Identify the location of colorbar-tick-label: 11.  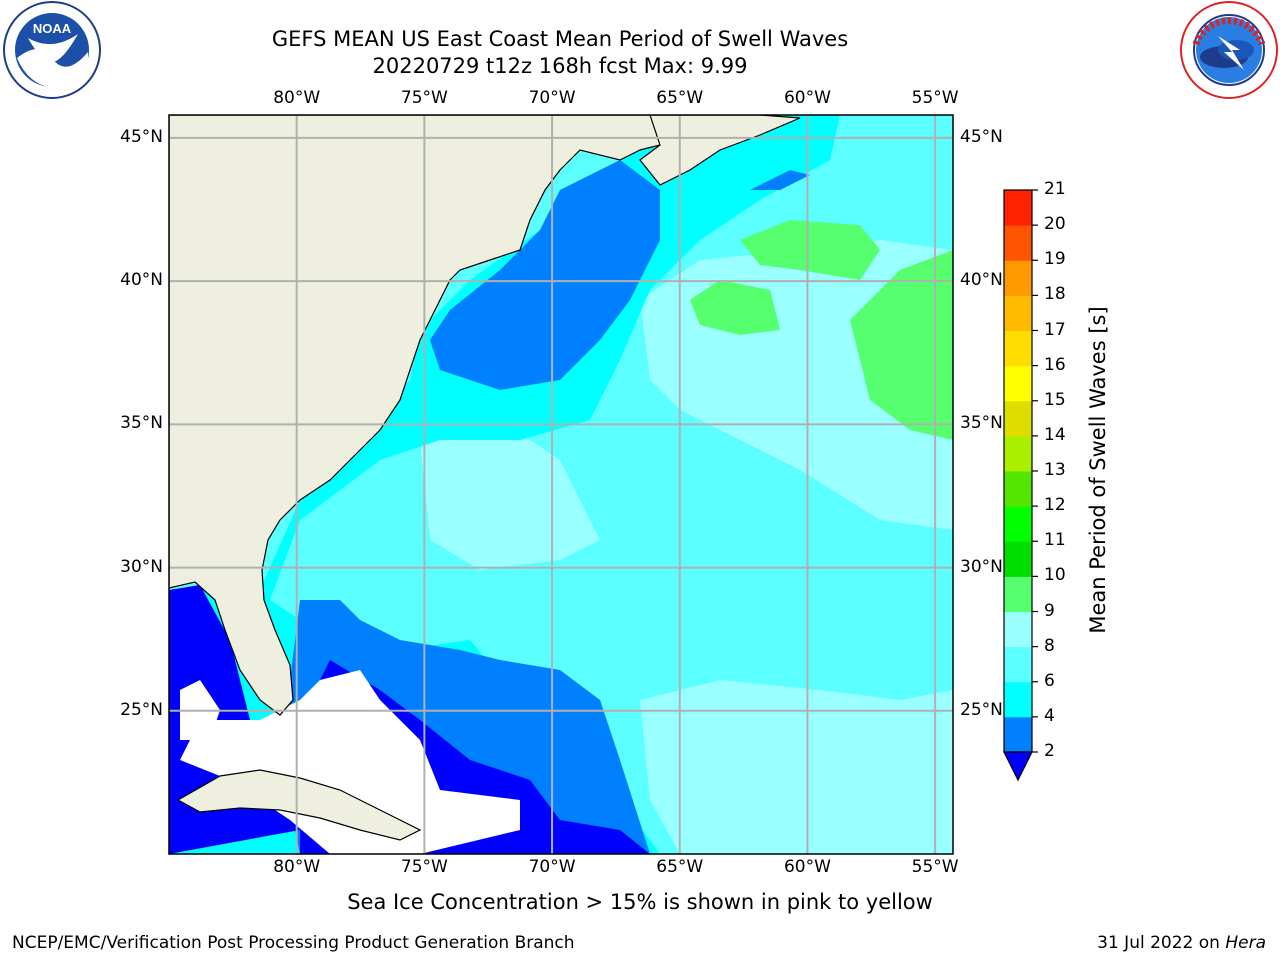
(1055, 540).